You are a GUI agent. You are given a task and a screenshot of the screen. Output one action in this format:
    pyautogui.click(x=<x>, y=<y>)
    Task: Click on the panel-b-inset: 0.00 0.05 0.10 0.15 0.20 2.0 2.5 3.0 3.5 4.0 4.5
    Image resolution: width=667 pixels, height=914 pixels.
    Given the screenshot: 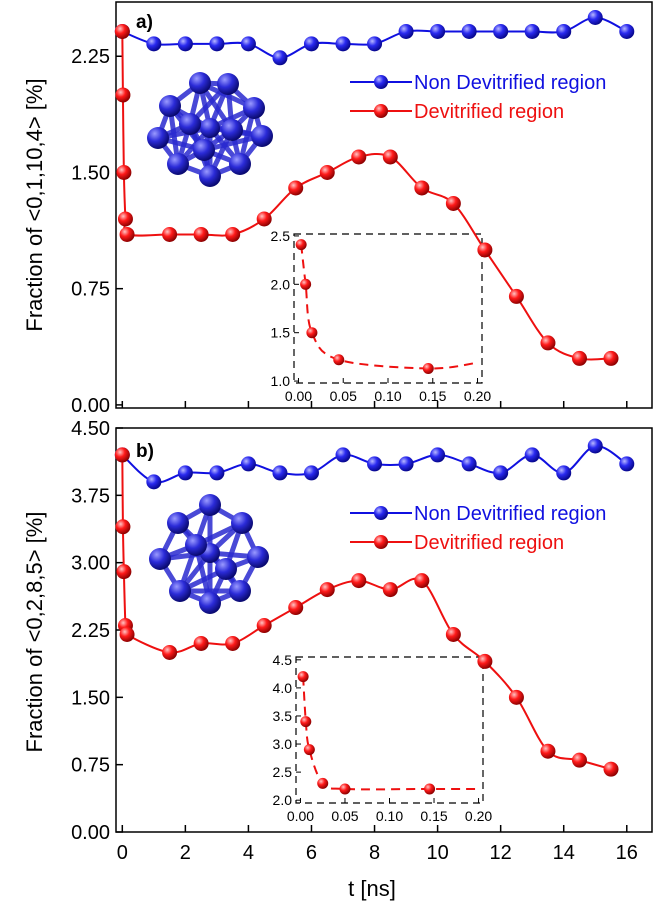 What is the action you would take?
    pyautogui.click(x=383, y=738)
    